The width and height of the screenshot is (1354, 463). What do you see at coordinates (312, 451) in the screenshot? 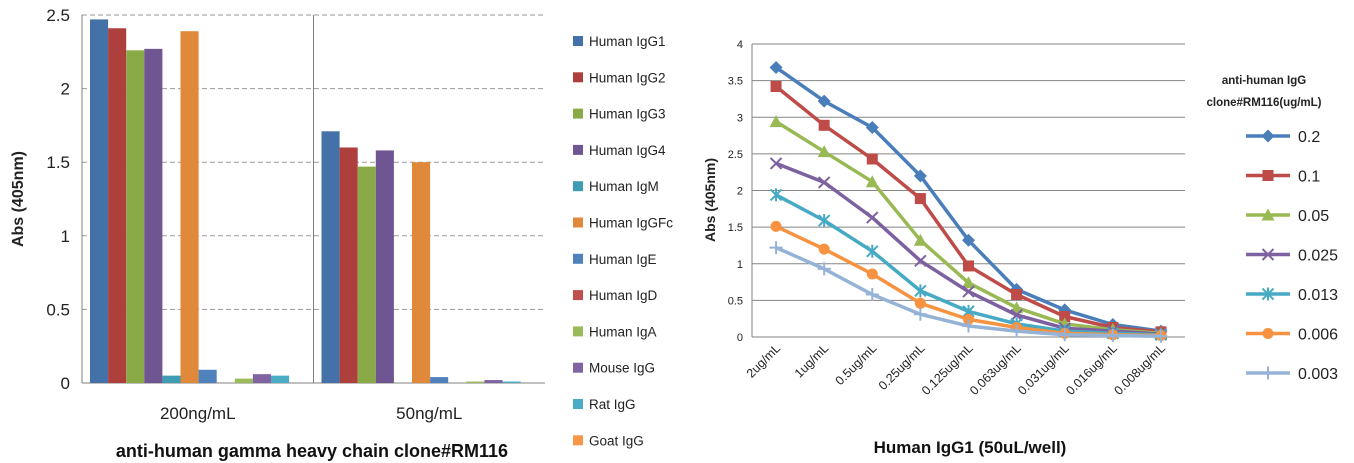
I see `x-axis-label: anti-human gamma heavy chain clone#RM116` at bounding box center [312, 451].